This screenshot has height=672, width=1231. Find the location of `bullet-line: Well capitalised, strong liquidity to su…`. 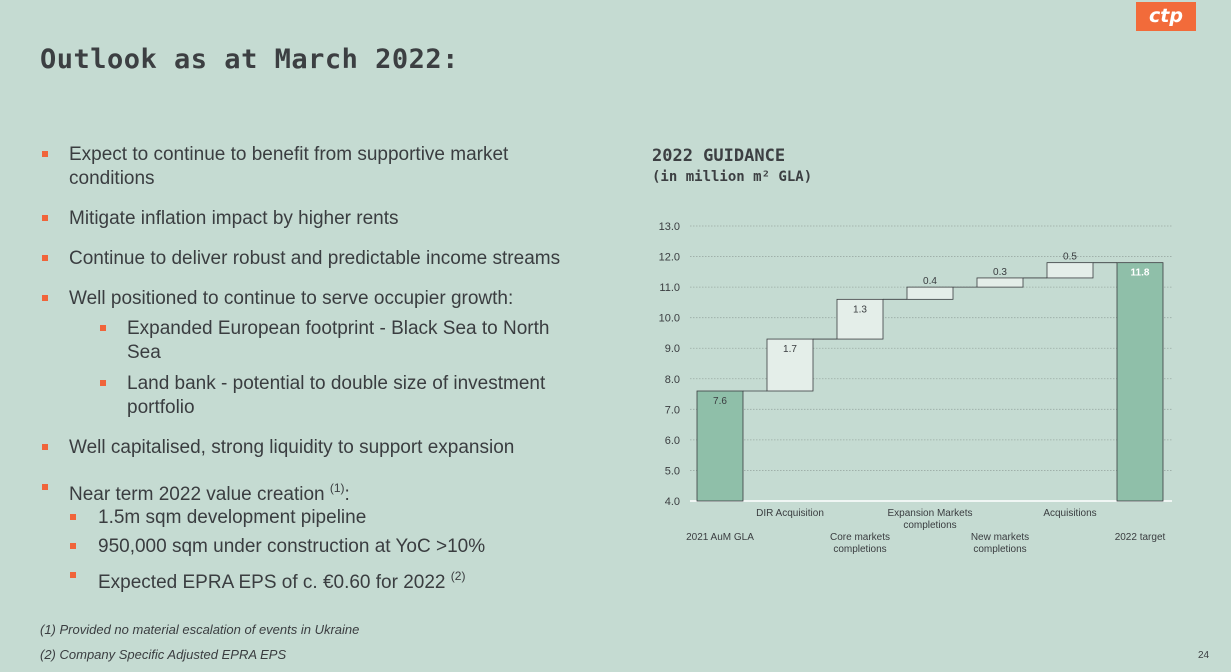

bullet-line: Well capitalised, strong liquidity to su… is located at coordinates (292, 447).